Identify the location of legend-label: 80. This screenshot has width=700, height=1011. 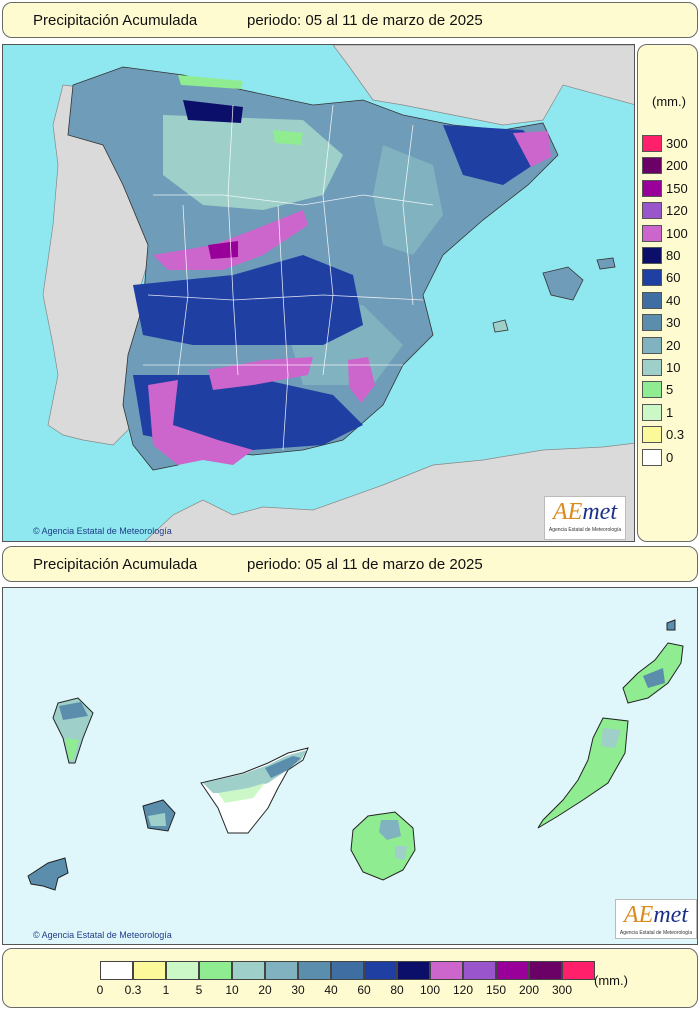
(673, 255).